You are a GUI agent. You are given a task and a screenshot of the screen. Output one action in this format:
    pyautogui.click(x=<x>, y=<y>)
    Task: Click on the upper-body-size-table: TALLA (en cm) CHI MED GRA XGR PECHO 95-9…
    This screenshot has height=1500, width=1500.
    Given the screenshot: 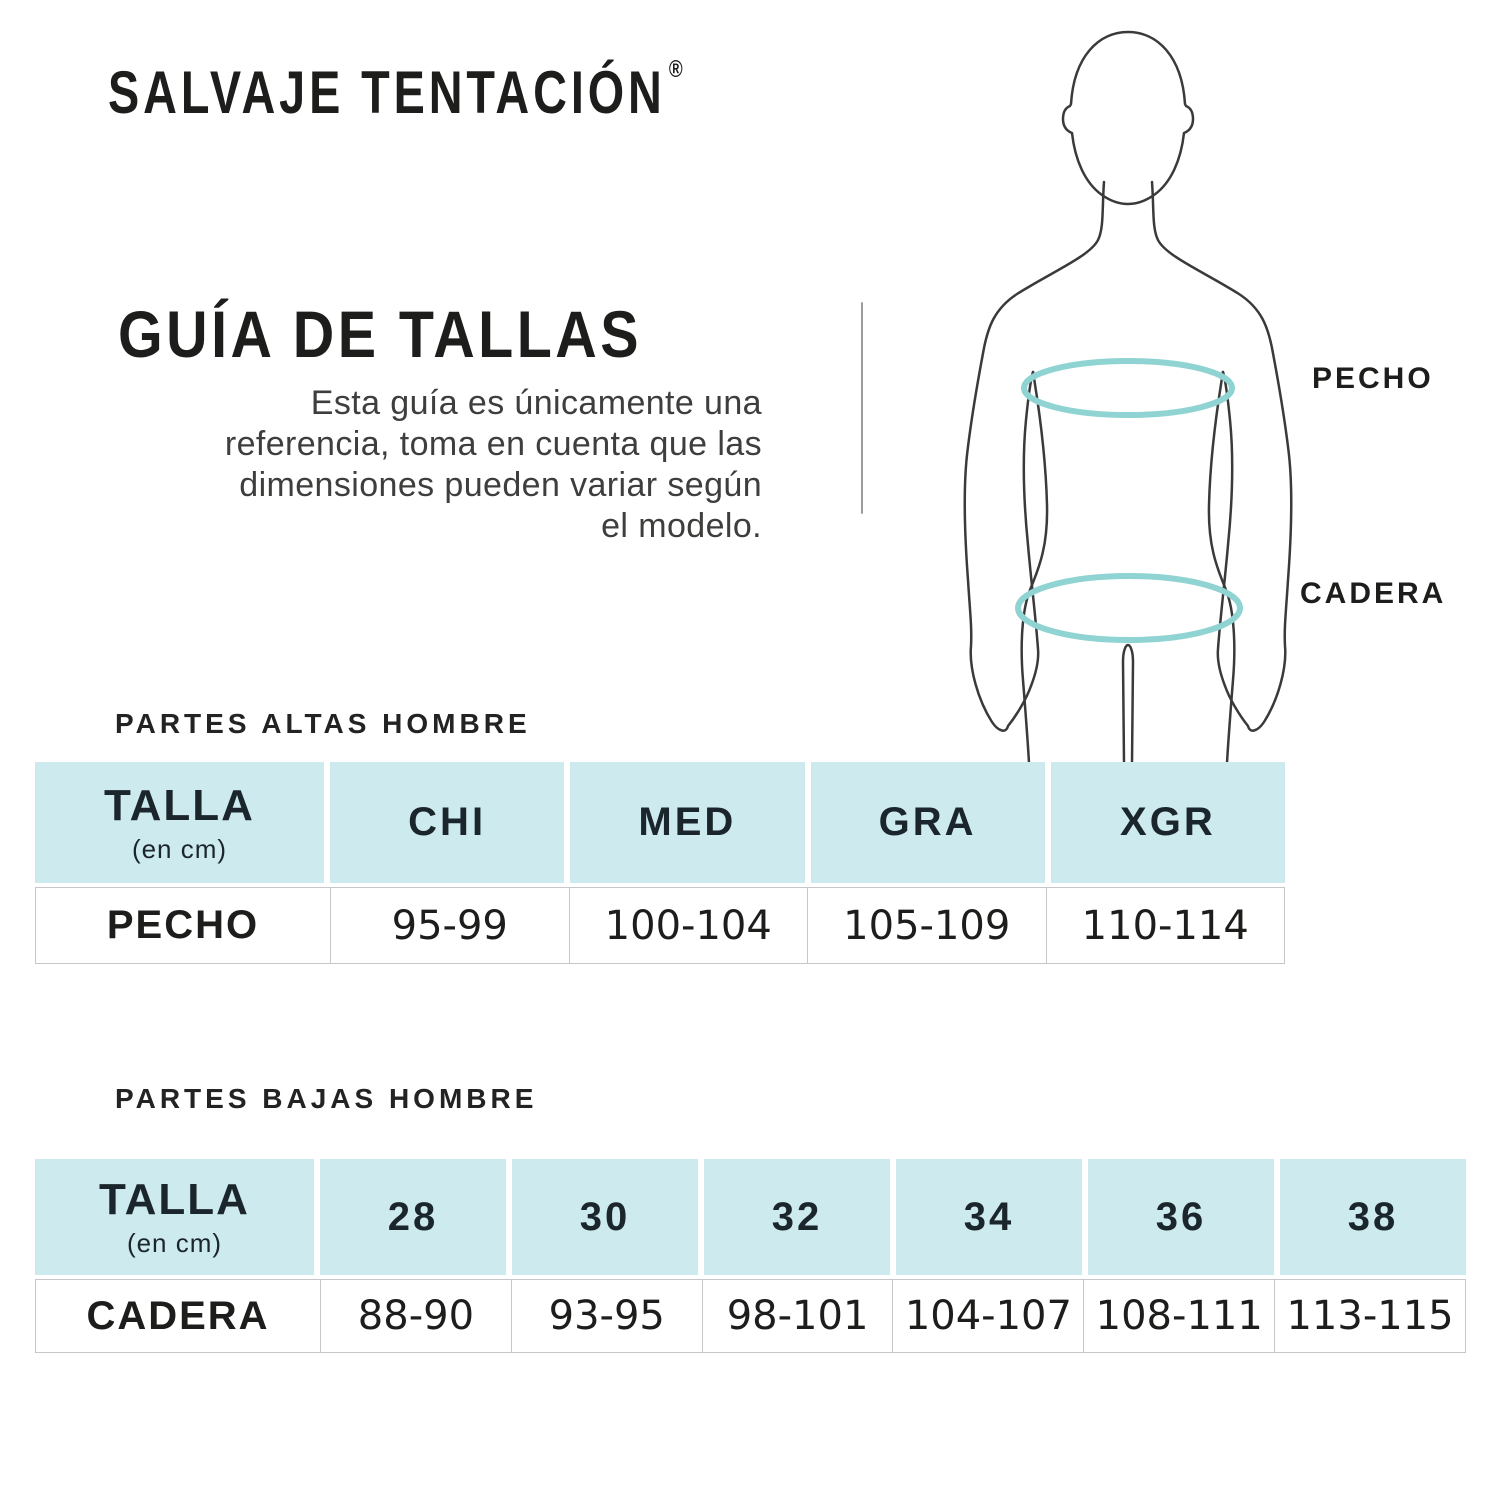 What is the action you would take?
    pyautogui.click(x=660, y=863)
    